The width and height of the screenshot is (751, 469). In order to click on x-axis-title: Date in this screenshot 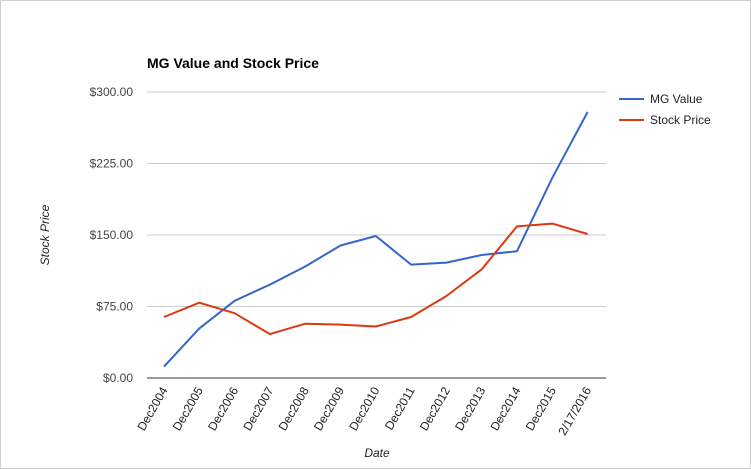, I will do `click(377, 453)`.